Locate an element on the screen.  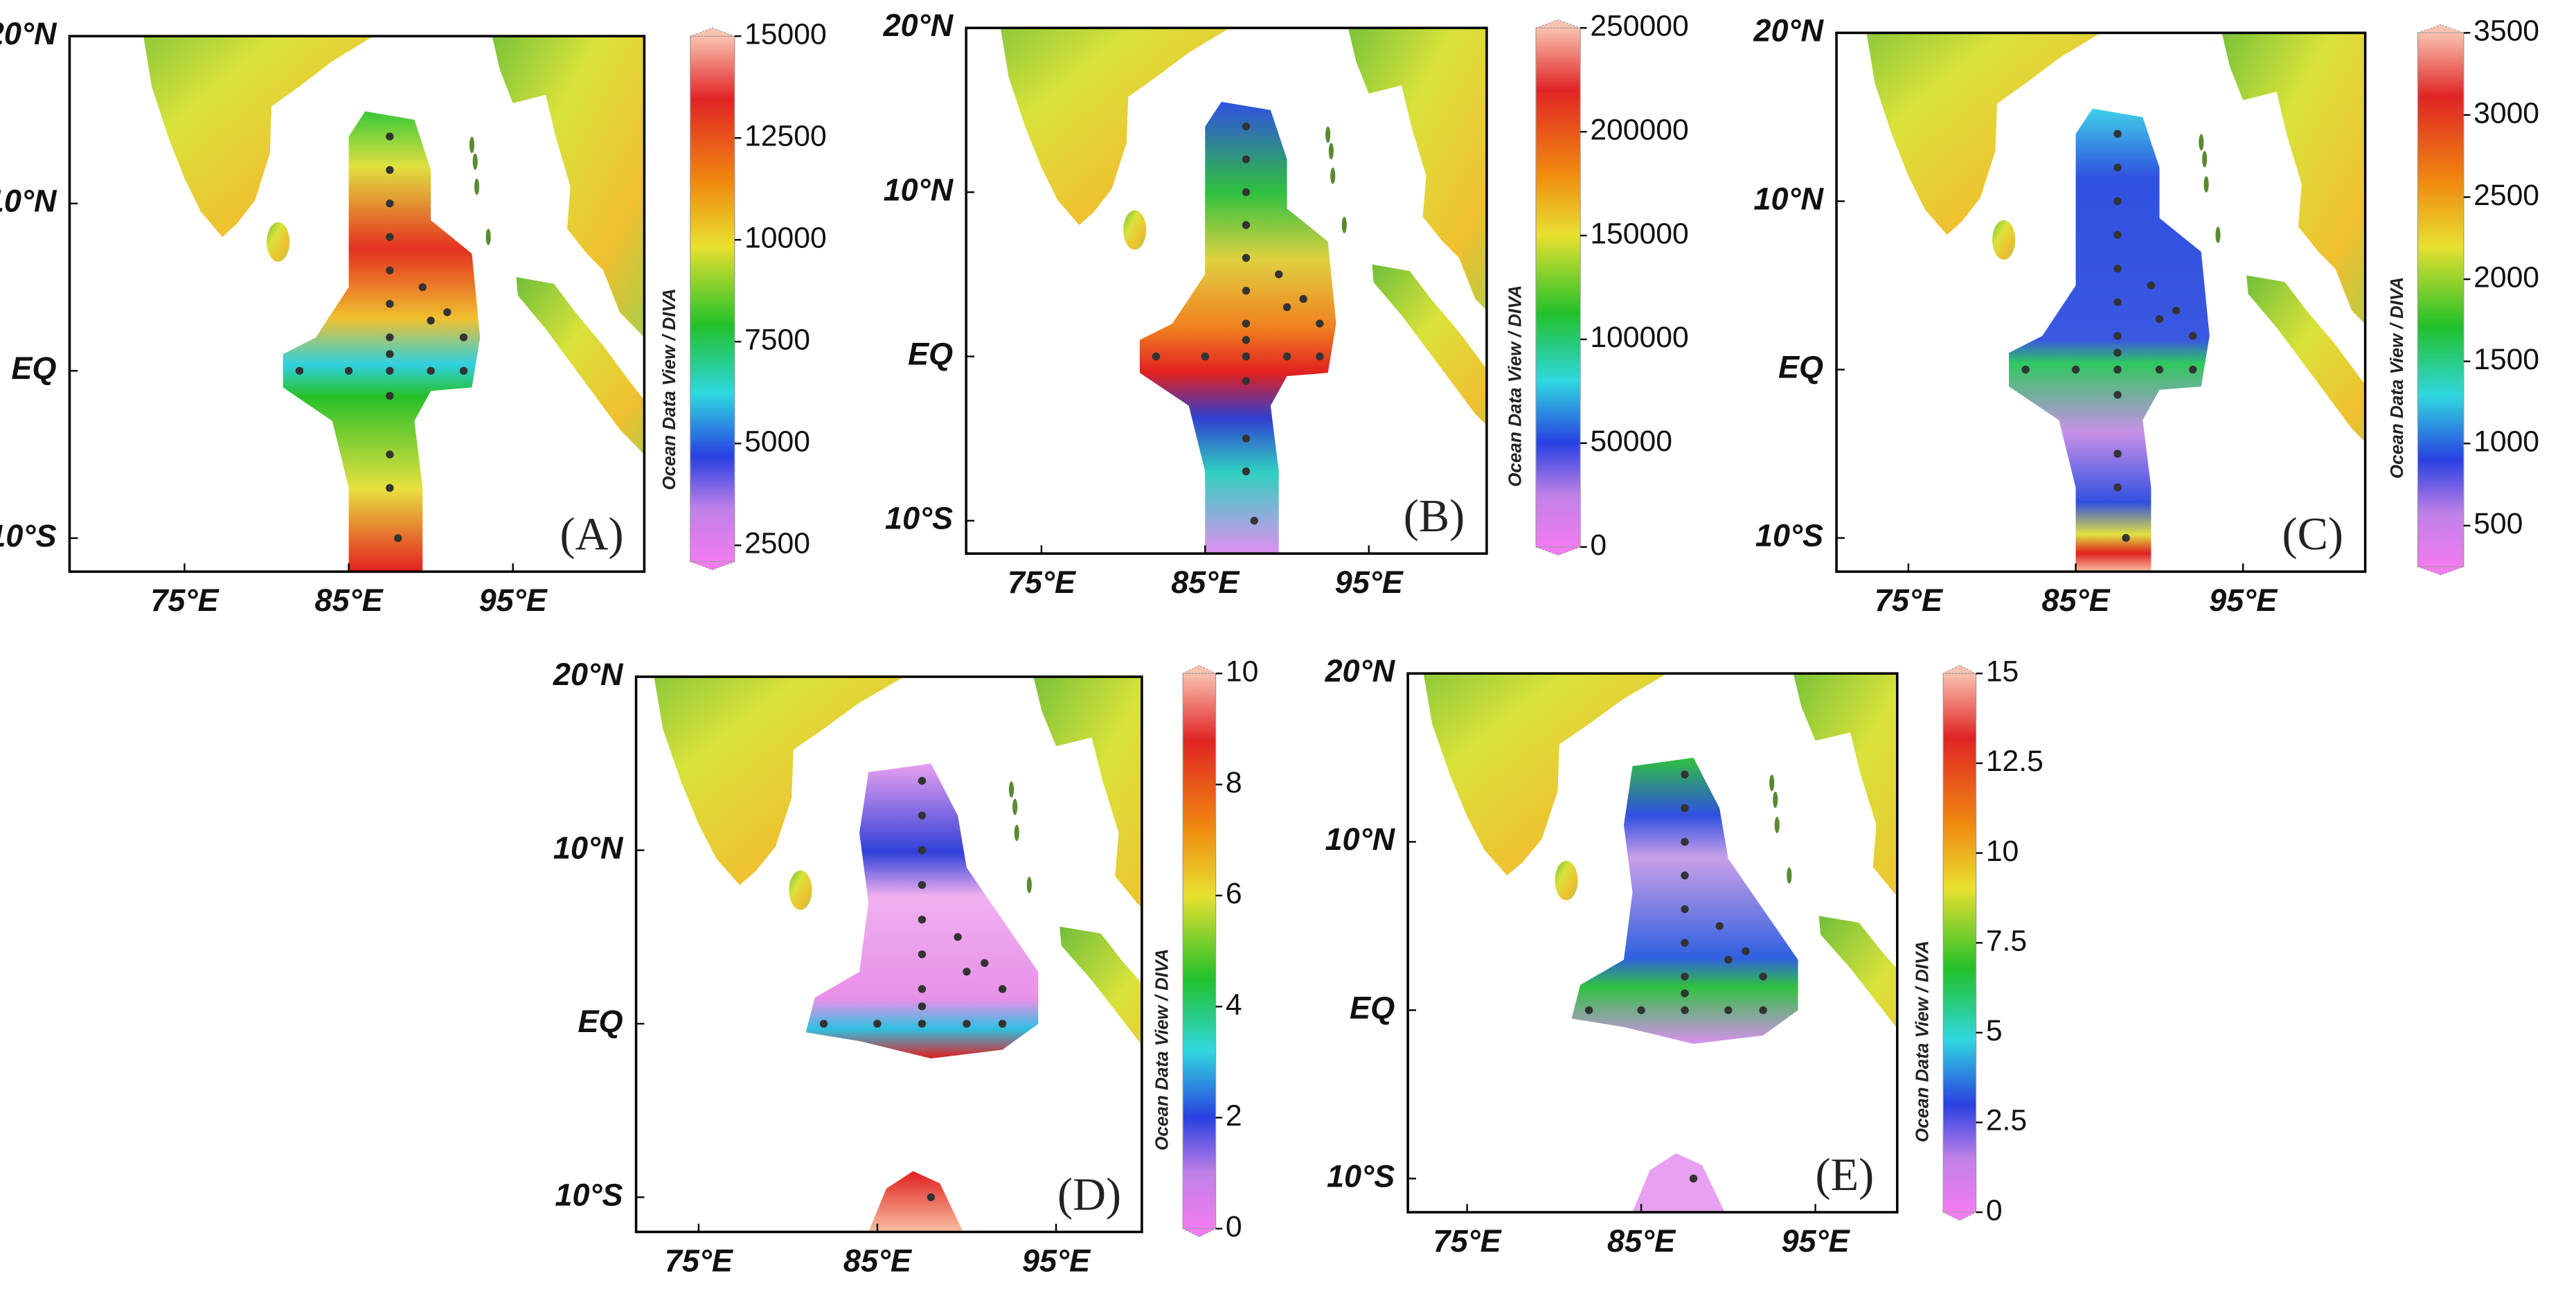
colorbar-label: 500 is located at coordinates (2498, 524).